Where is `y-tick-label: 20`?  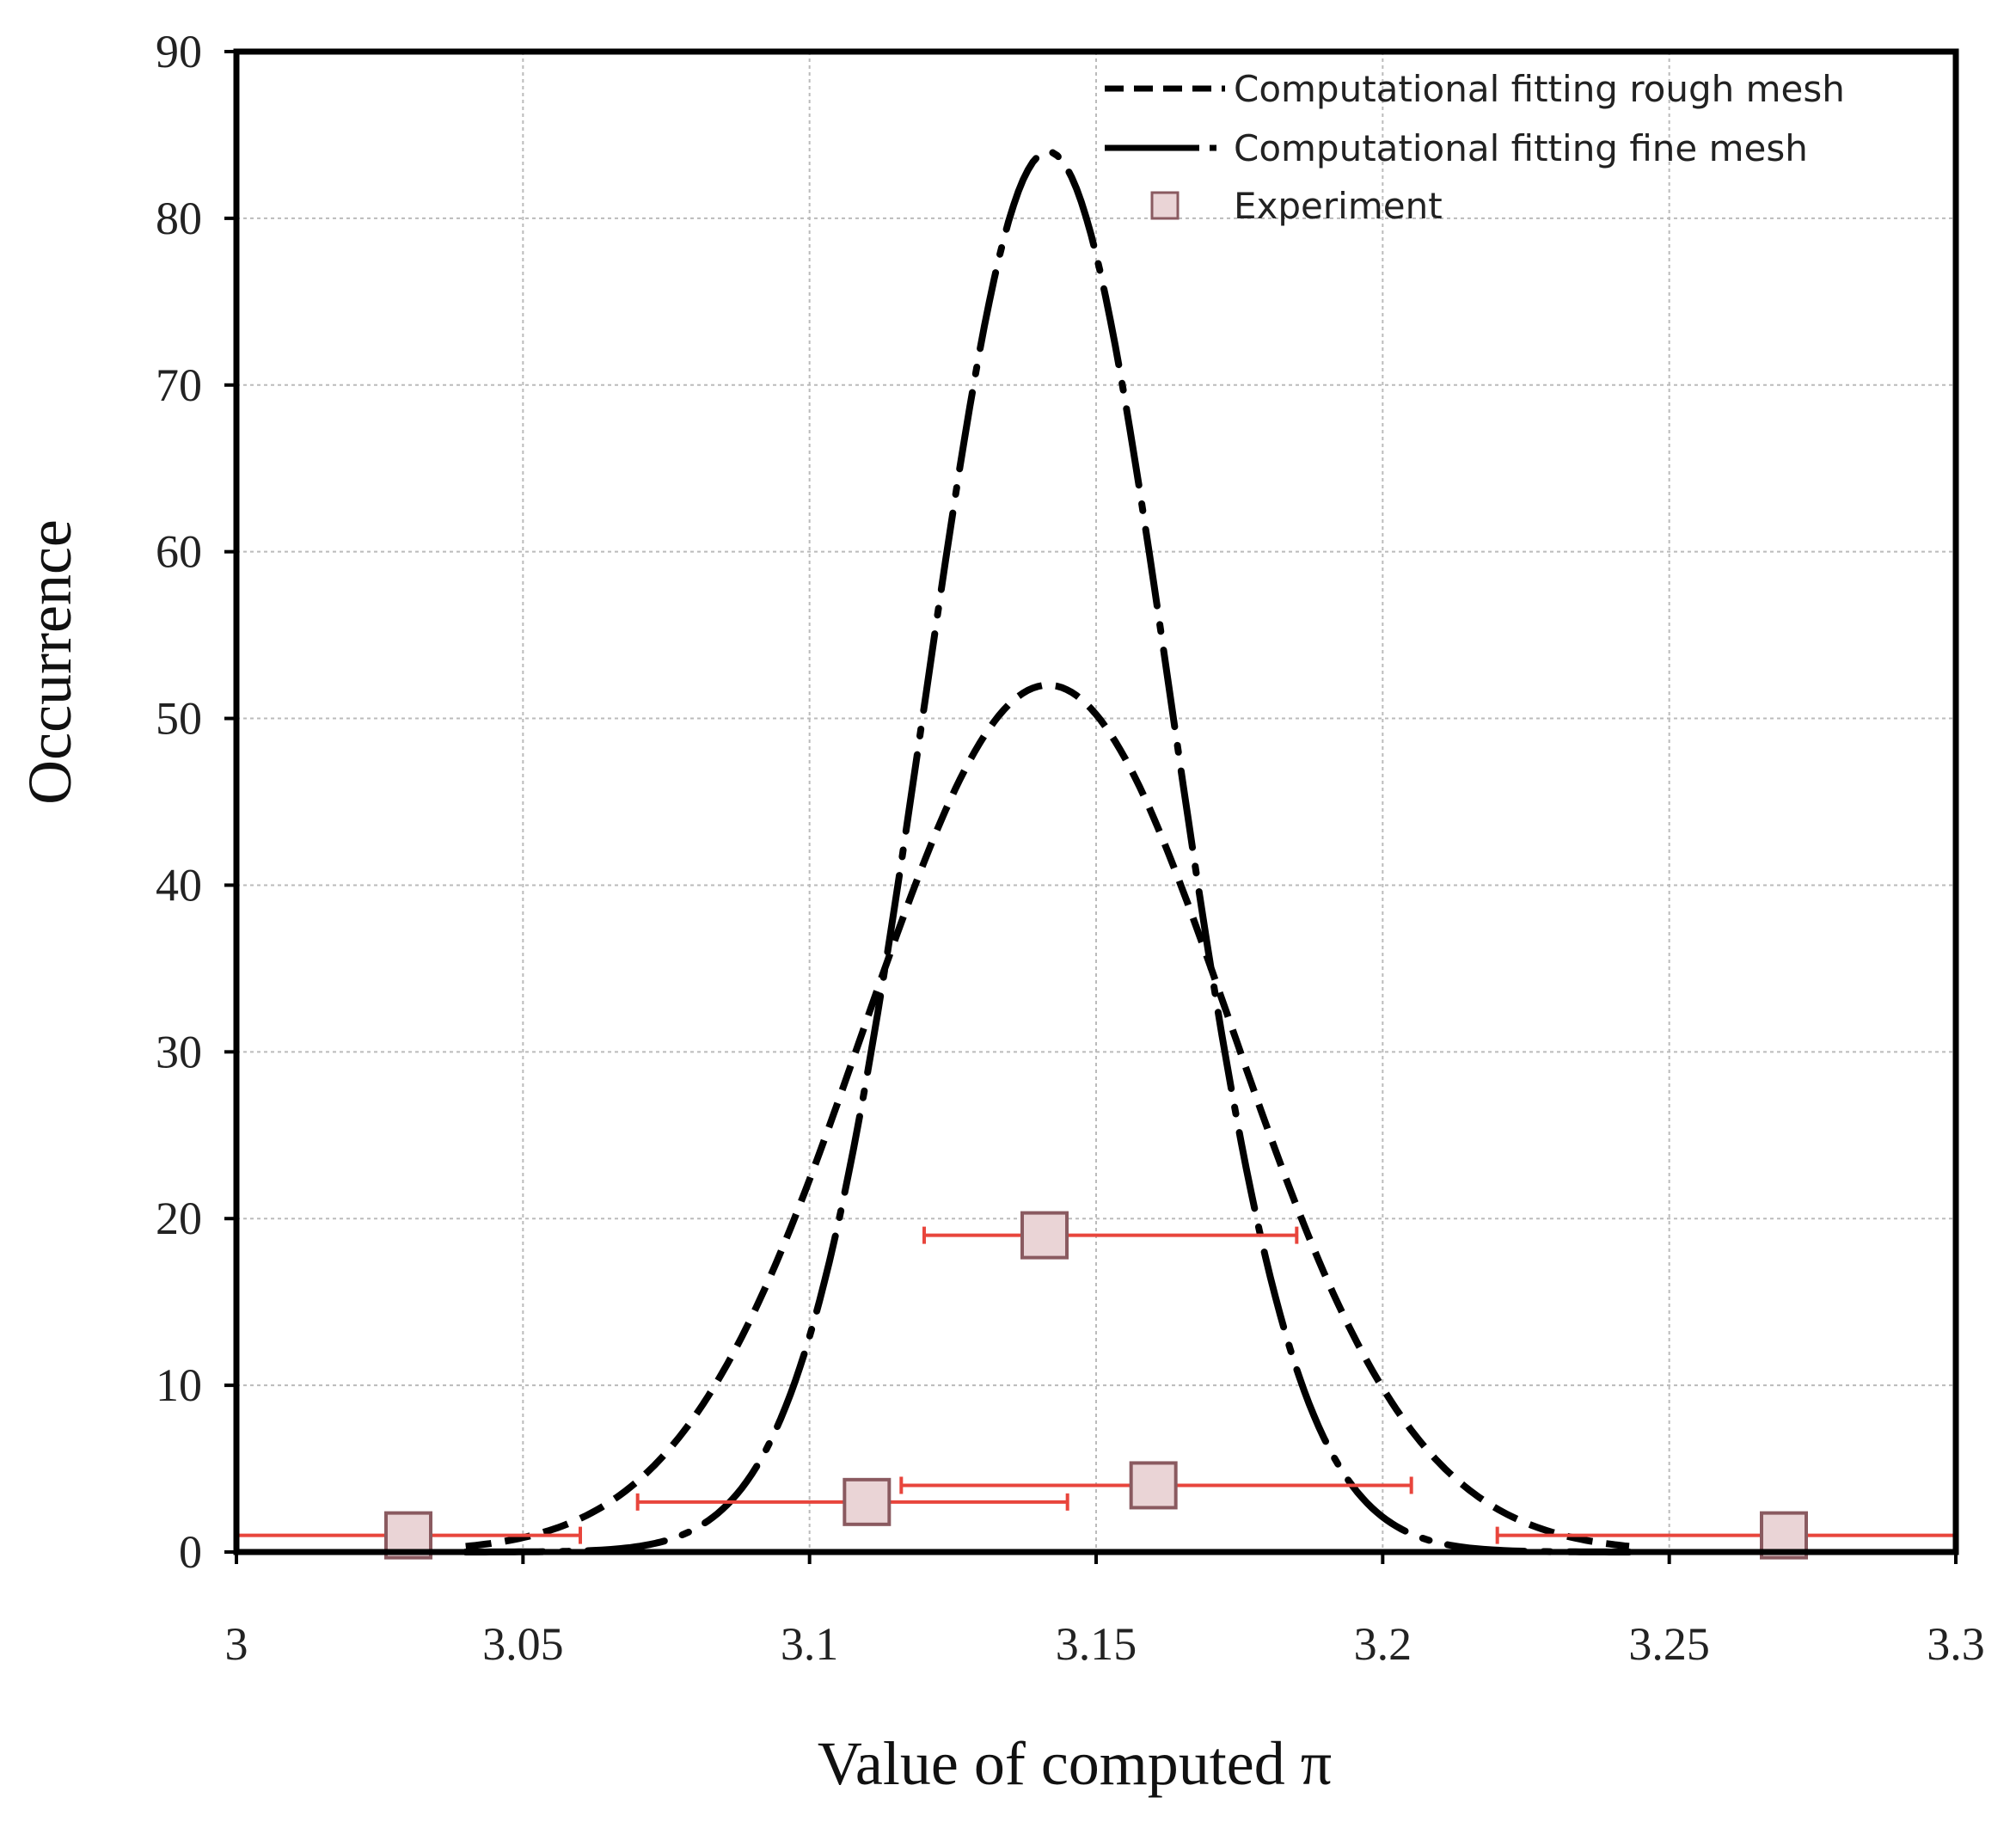
y-tick-label: 20 is located at coordinates (179, 1219).